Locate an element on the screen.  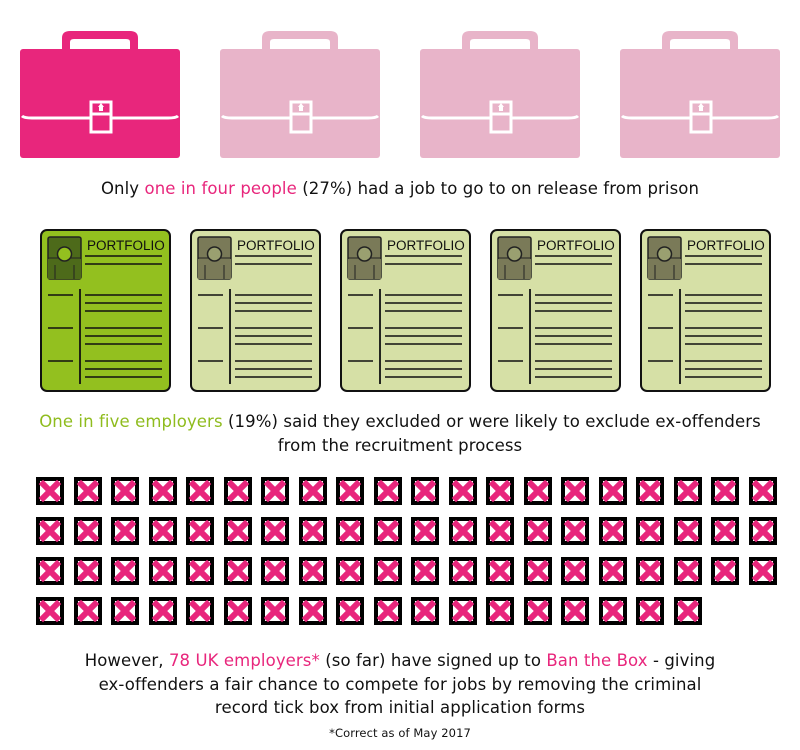
stat-highlight: 78 UK employers* is located at coordinates (244, 660).